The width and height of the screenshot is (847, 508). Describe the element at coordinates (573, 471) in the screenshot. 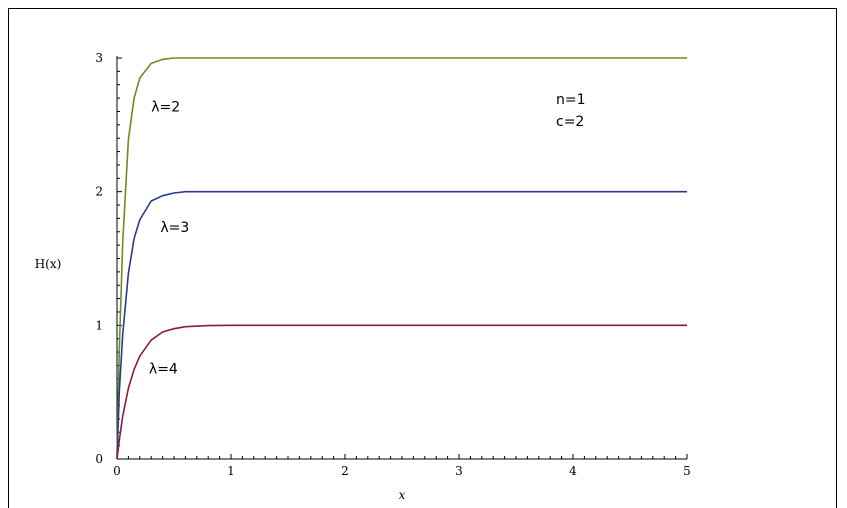

I see `x-tick-label: 4` at that location.